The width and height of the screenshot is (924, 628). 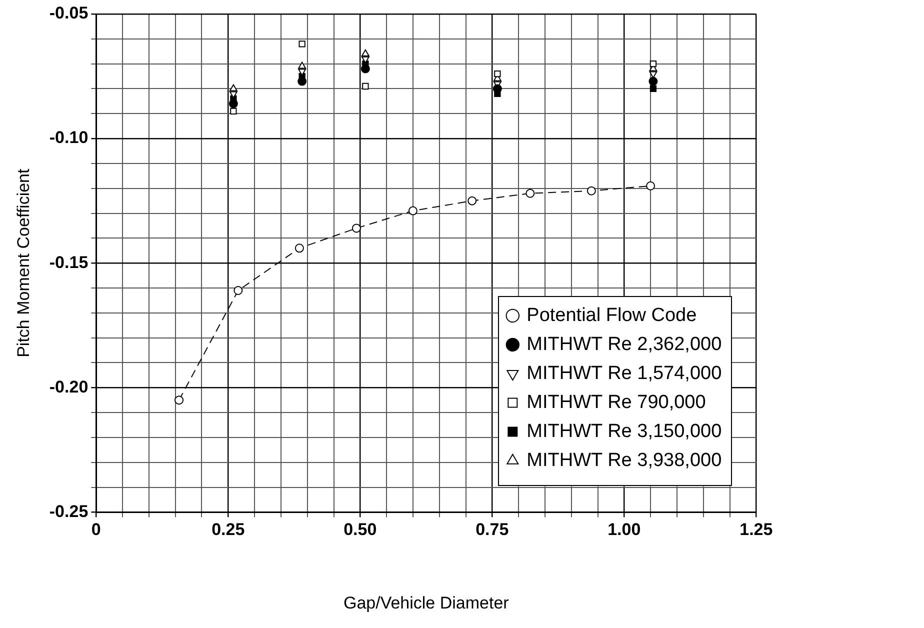 I want to click on legend-label: MITHWT Re 3,938,000, so click(x=624, y=460).